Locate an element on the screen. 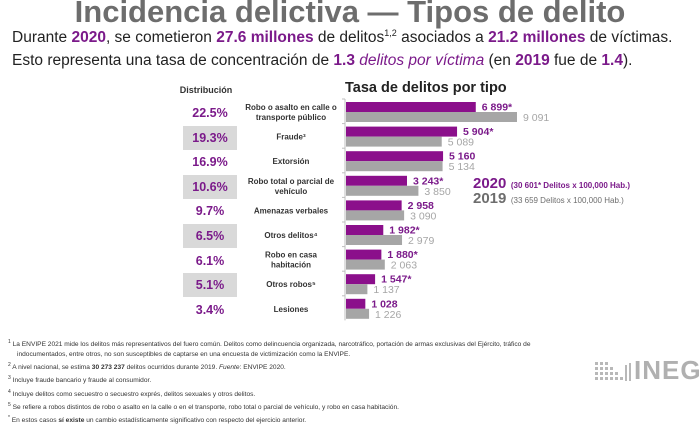  chart-title: Tasa de delitos por tipo is located at coordinates (426, 88).